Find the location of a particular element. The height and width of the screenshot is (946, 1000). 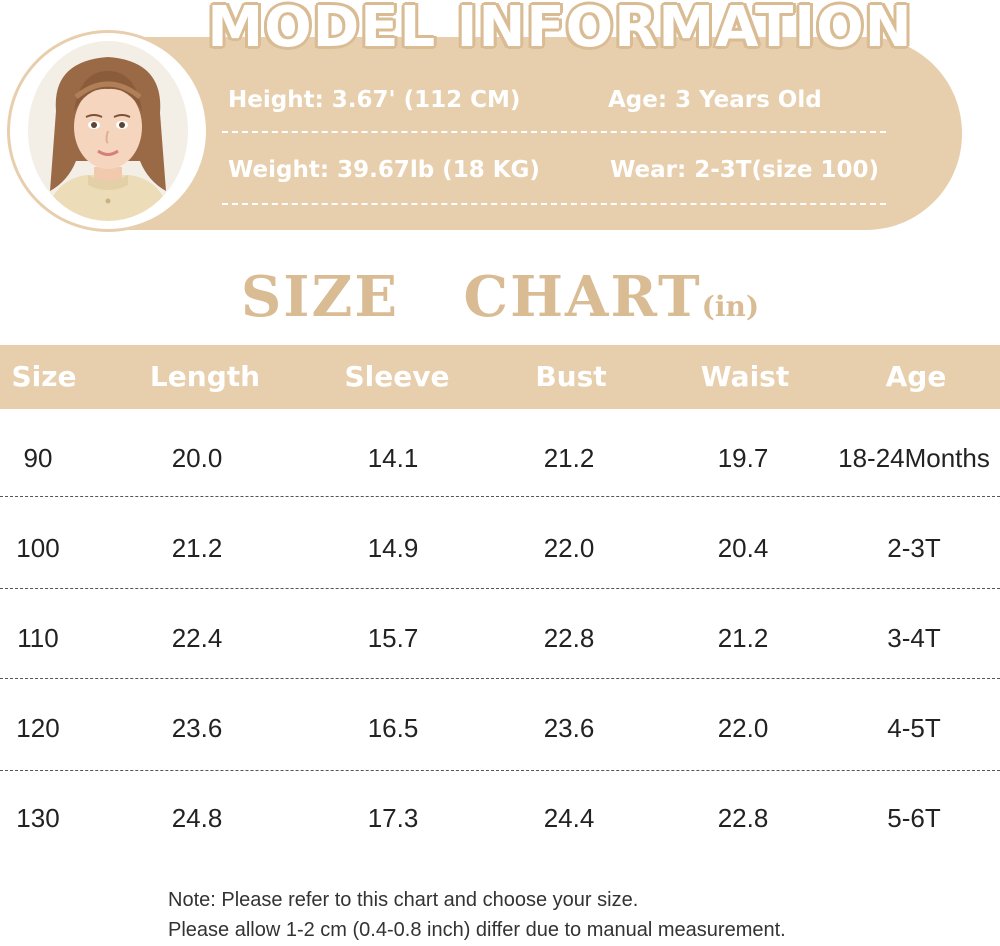

cell-age: 2-3T is located at coordinates (914, 548).